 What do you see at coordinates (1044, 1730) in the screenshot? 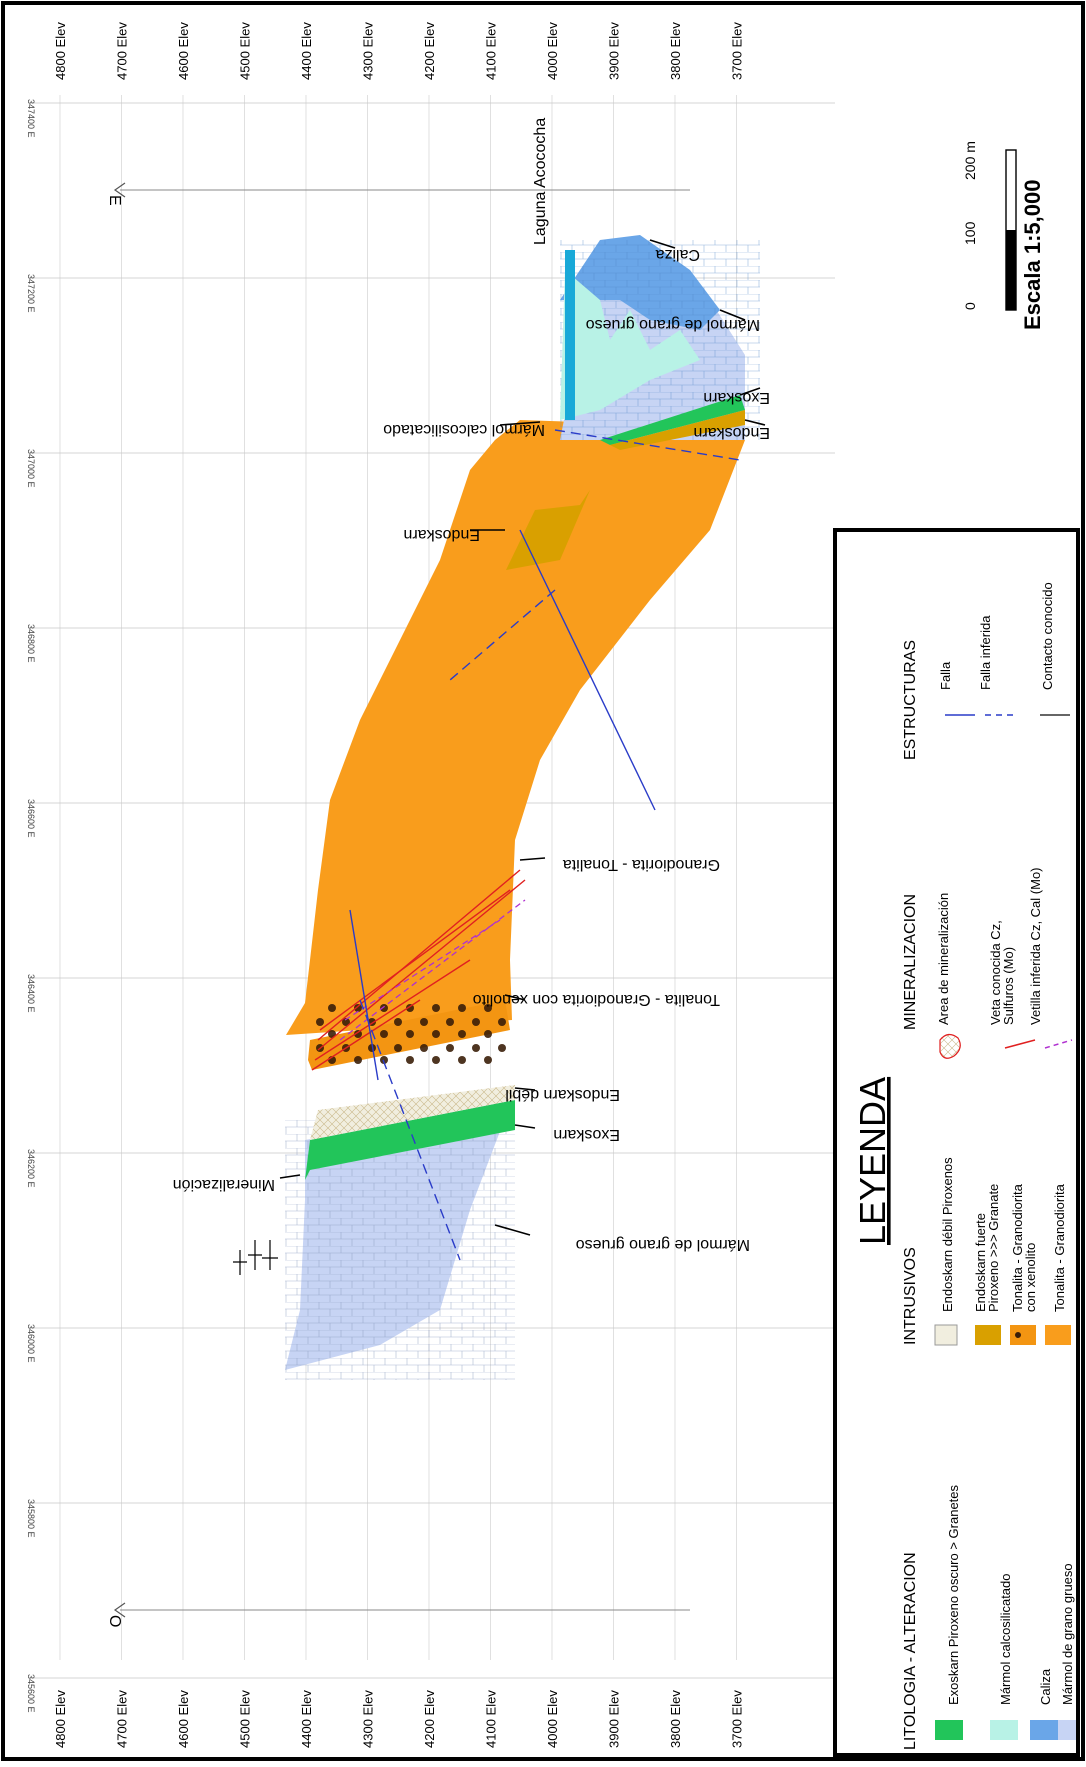
I see `legend-swatch-caliza` at bounding box center [1044, 1730].